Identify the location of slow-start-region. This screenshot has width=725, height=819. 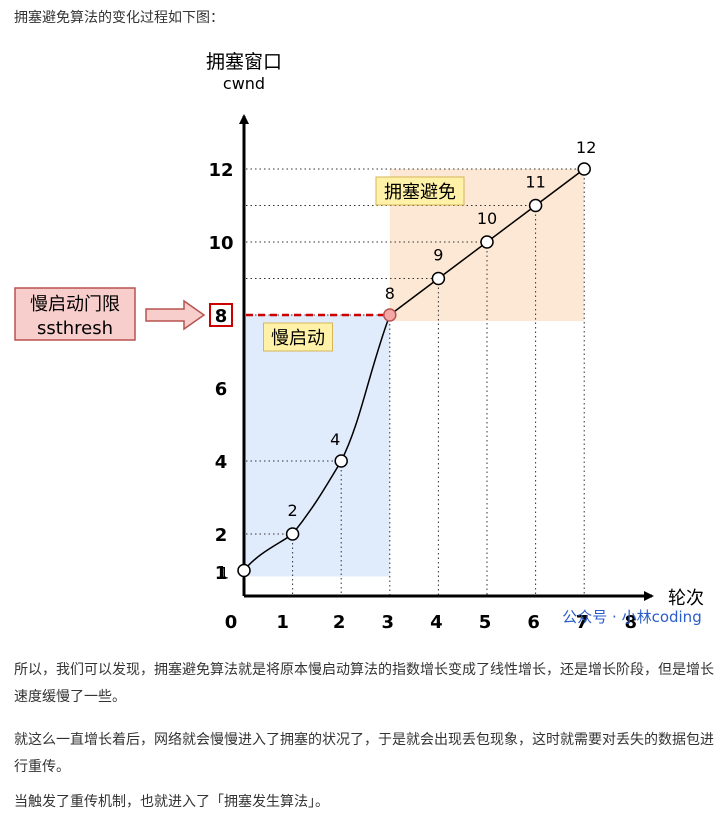
(317, 446).